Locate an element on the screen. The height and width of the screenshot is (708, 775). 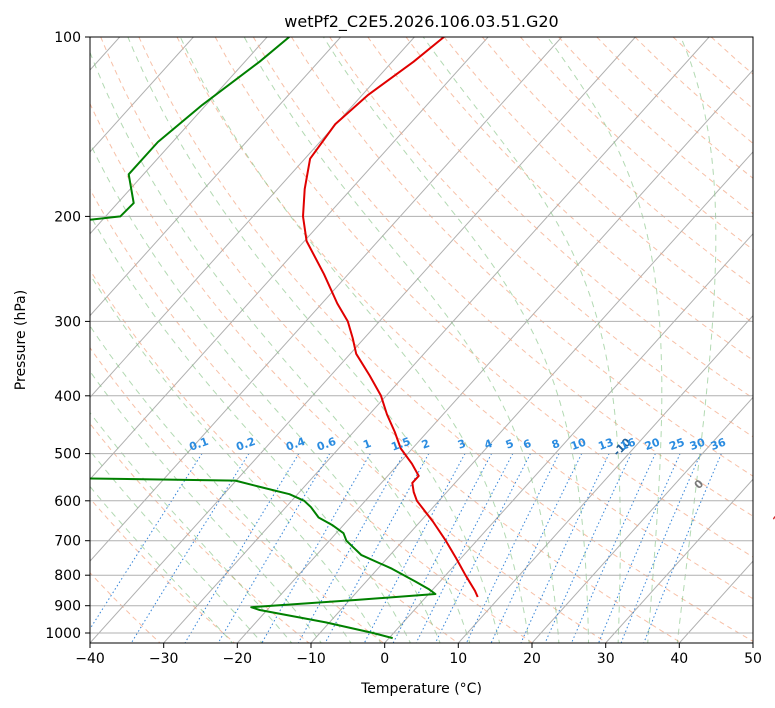
mixing-ratio-label: 16 is located at coordinates (628, 444).